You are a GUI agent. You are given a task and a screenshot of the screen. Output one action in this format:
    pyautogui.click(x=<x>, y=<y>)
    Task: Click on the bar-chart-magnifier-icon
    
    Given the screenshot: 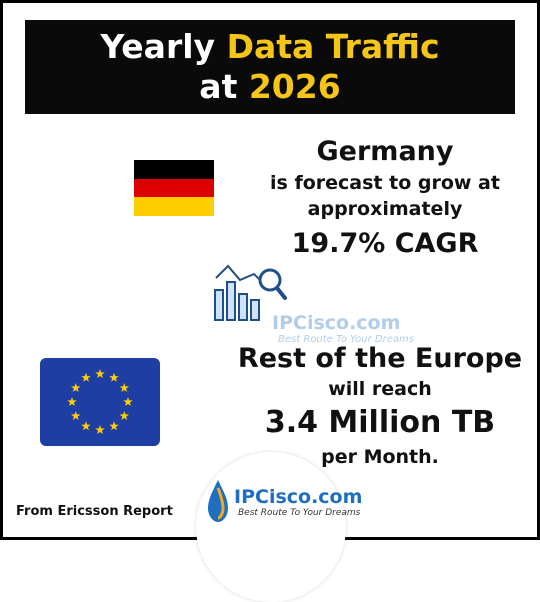 What is the action you would take?
    pyautogui.click(x=250, y=292)
    